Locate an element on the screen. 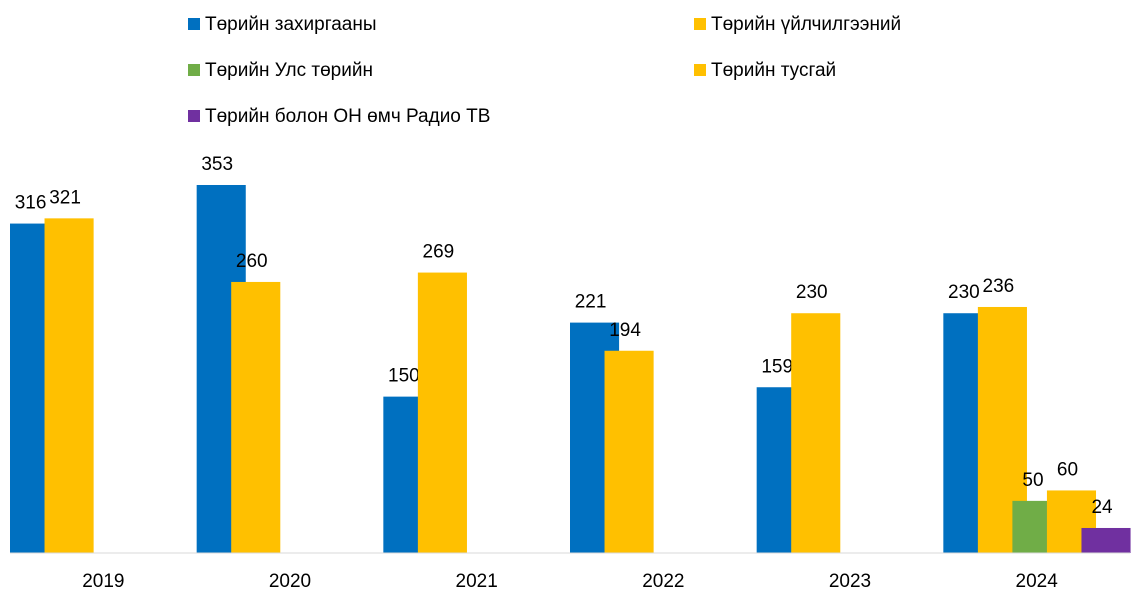 This screenshot has width=1136, height=594. data-label: 236 is located at coordinates (999, 286).